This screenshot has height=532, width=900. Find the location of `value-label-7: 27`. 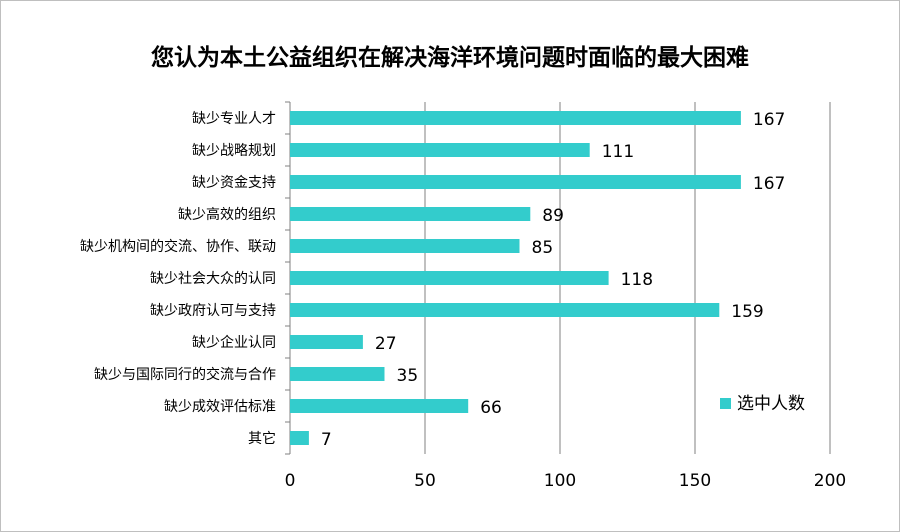

value-label-7: 27 is located at coordinates (386, 344).